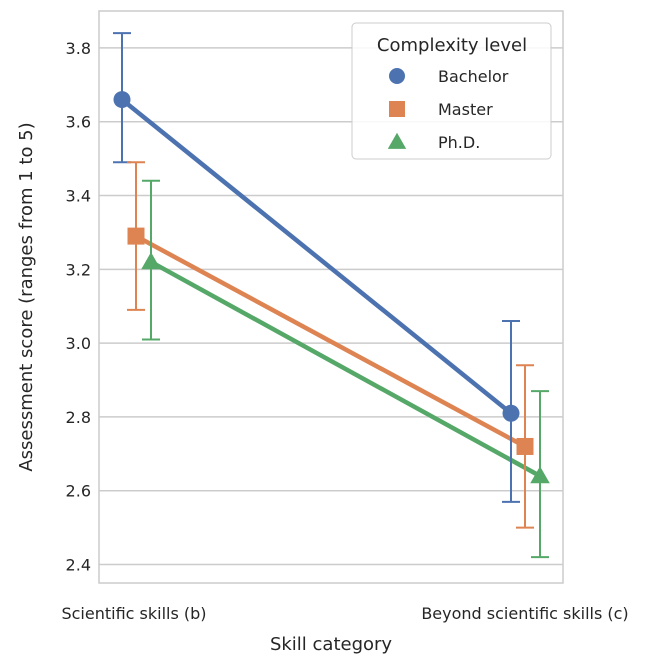 Image resolution: width=658 pixels, height=657 pixels. I want to click on y-tick-label: 3.4, so click(78, 196).